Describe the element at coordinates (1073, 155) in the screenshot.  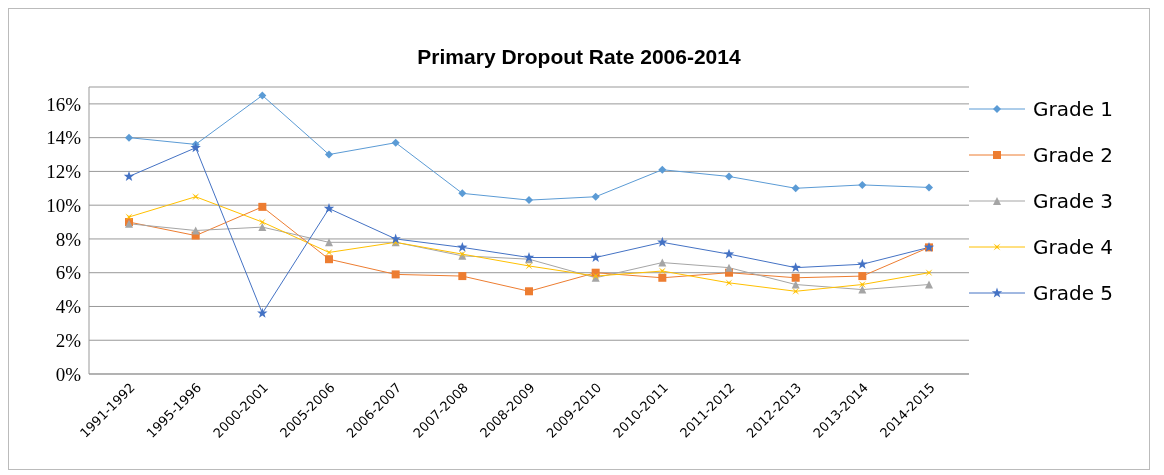
I see `legend-label: Grade 2` at that location.